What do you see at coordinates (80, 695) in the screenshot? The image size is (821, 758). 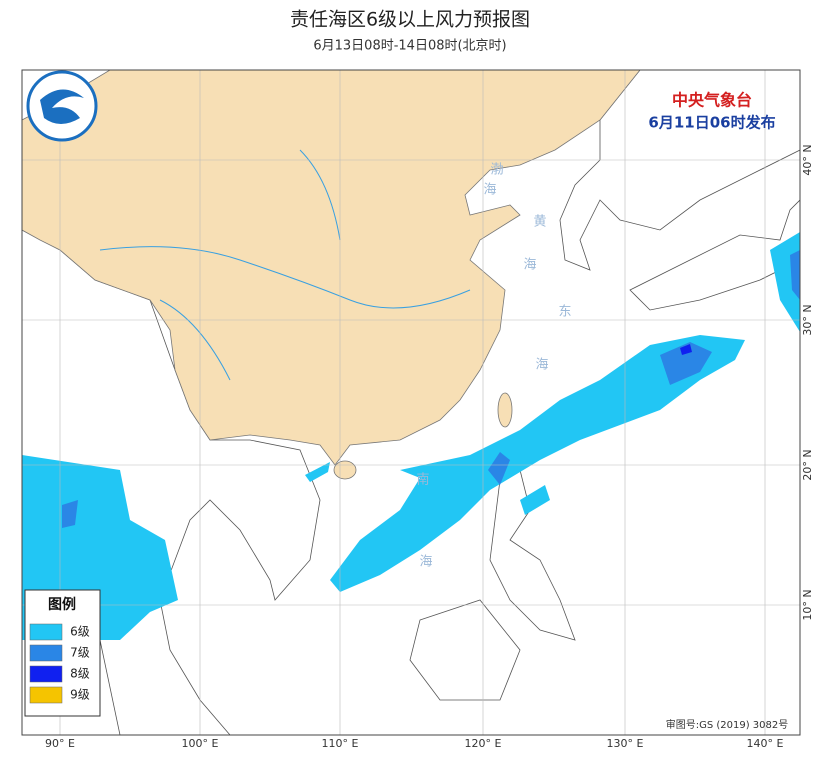 I see `legend-label: 9级` at bounding box center [80, 695].